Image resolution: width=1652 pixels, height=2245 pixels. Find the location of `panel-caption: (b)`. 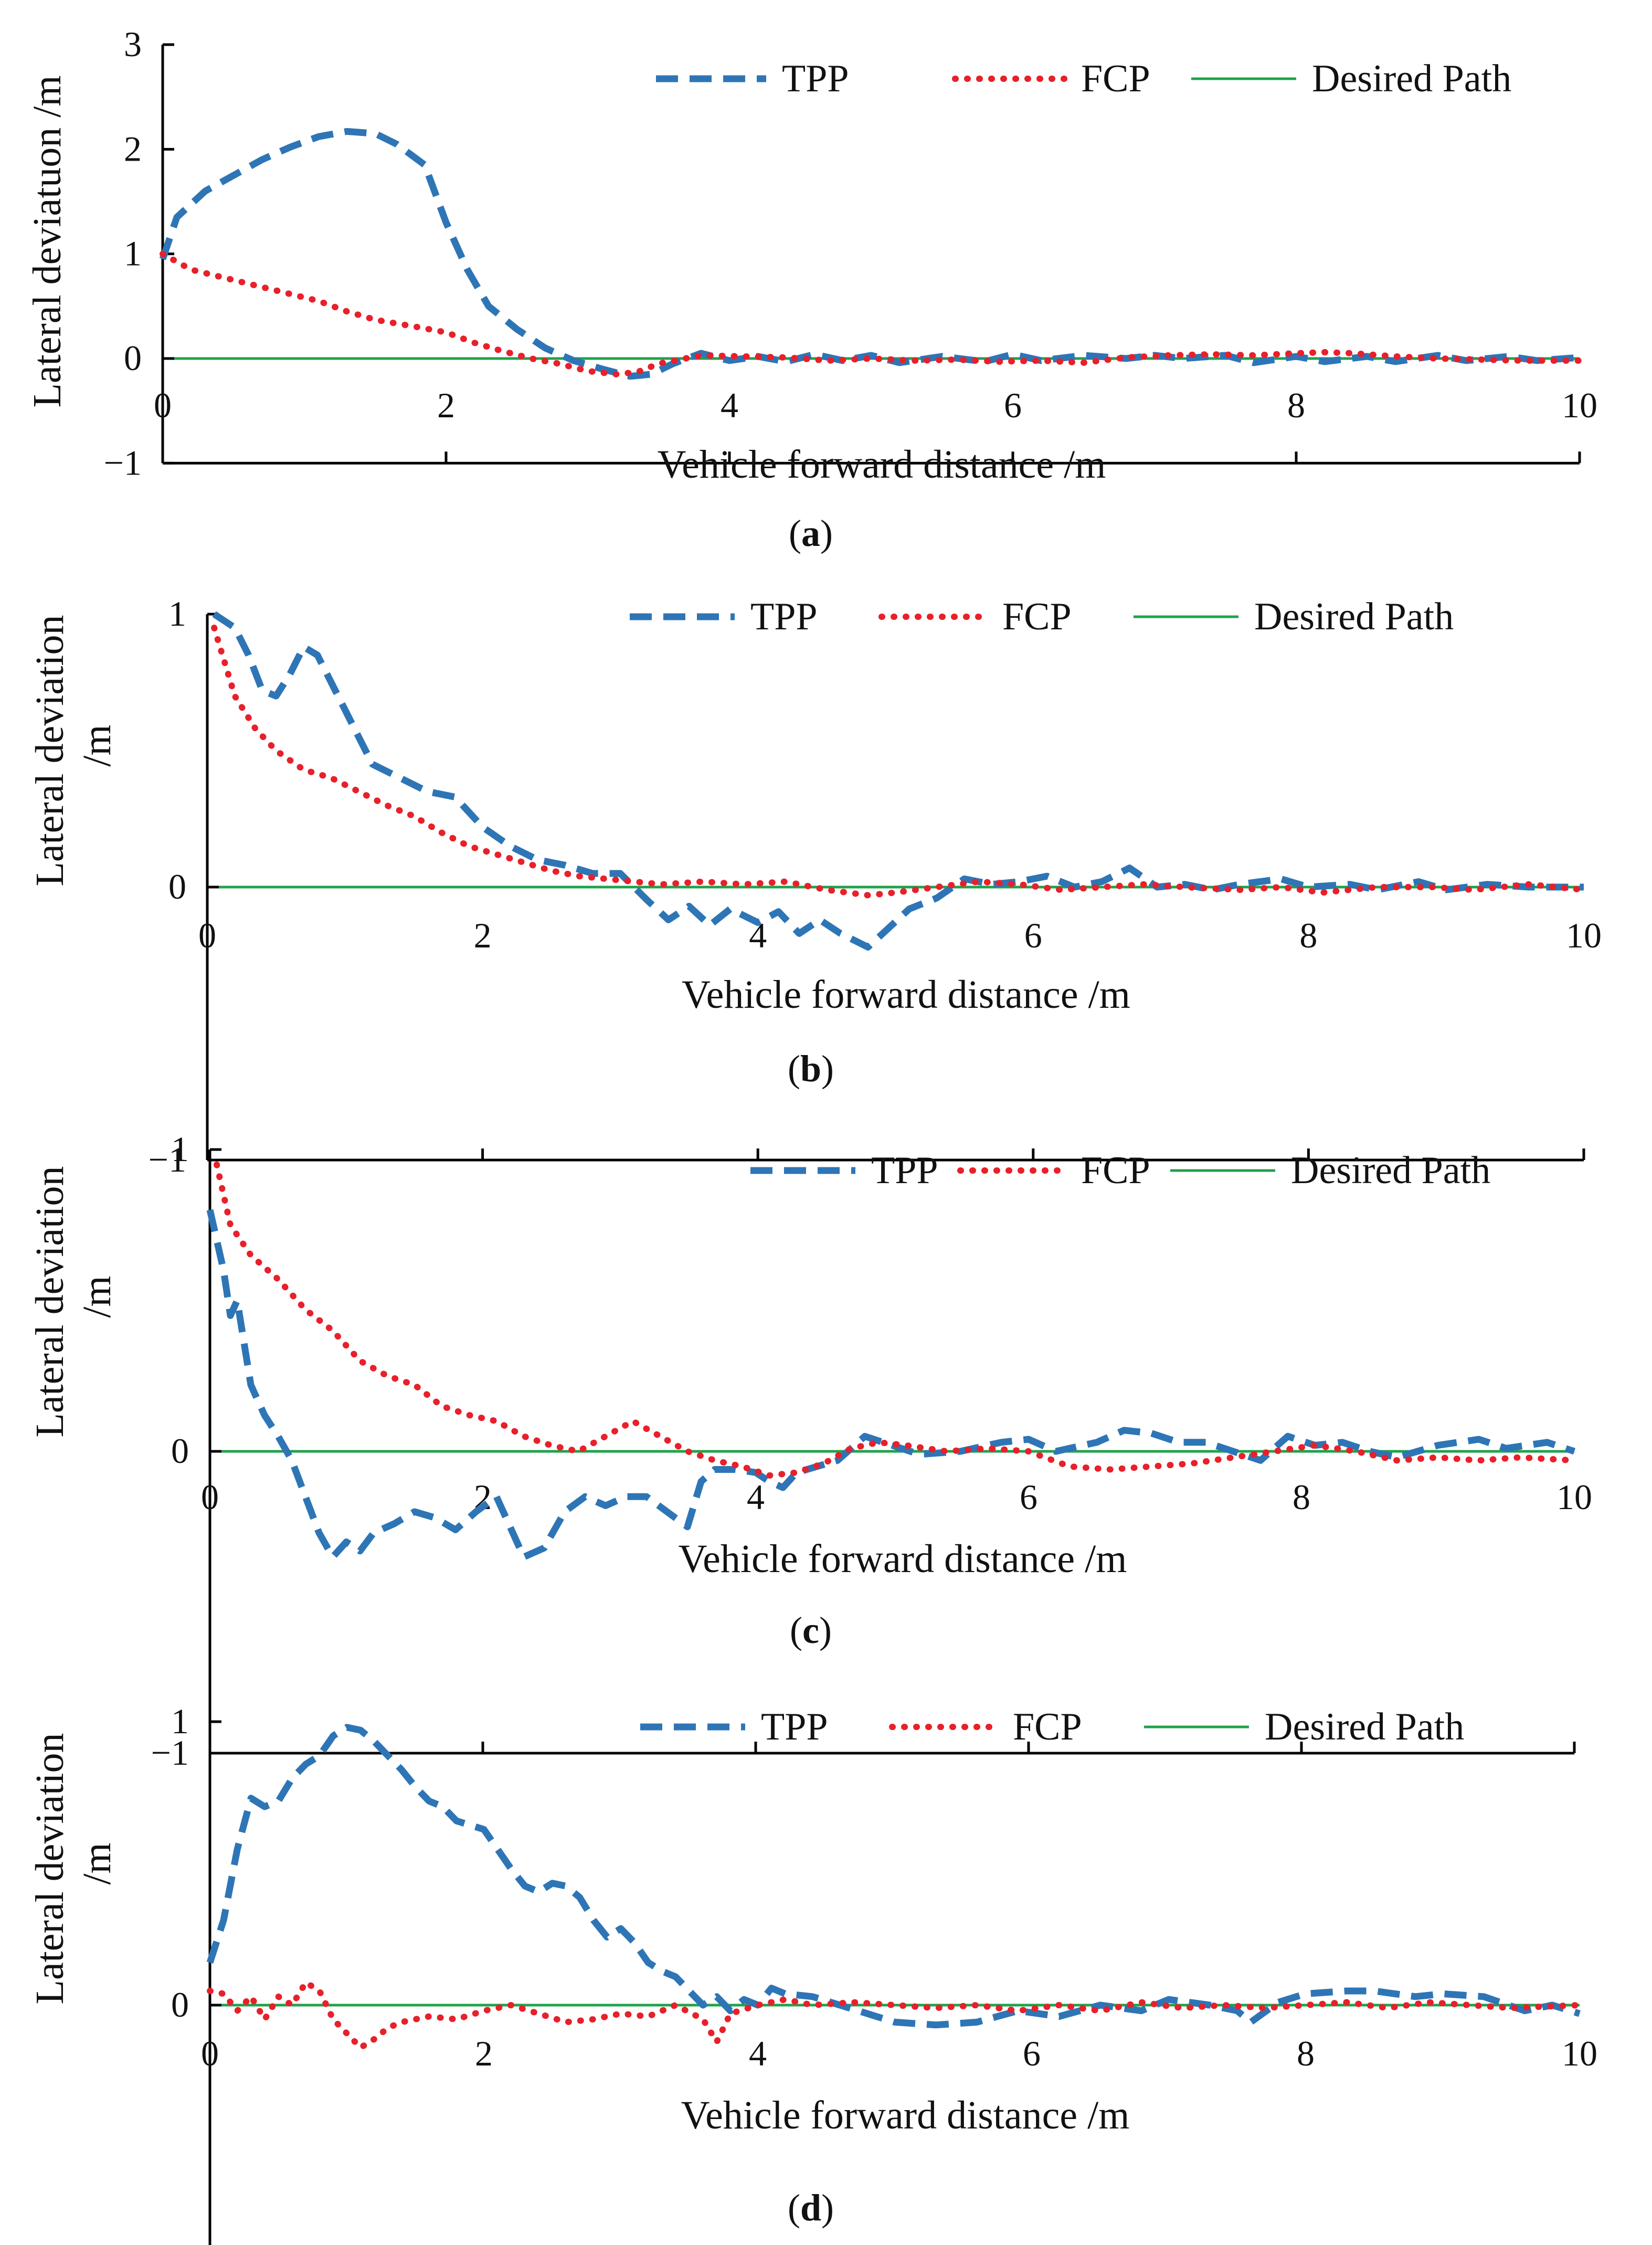

panel-caption: (b) is located at coordinates (811, 1069).